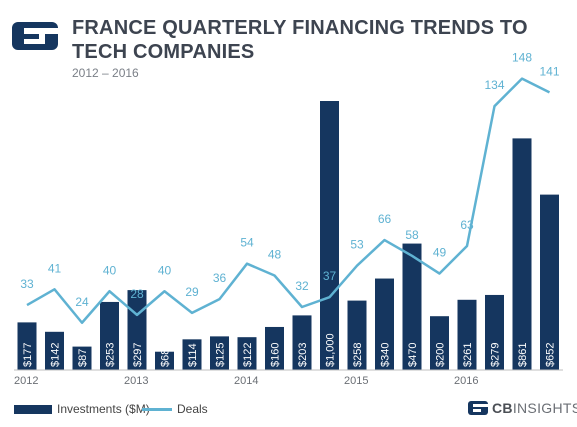 The height and width of the screenshot is (427, 577). What do you see at coordinates (358, 355) in the screenshot?
I see `bar-value-label: $258` at bounding box center [358, 355].